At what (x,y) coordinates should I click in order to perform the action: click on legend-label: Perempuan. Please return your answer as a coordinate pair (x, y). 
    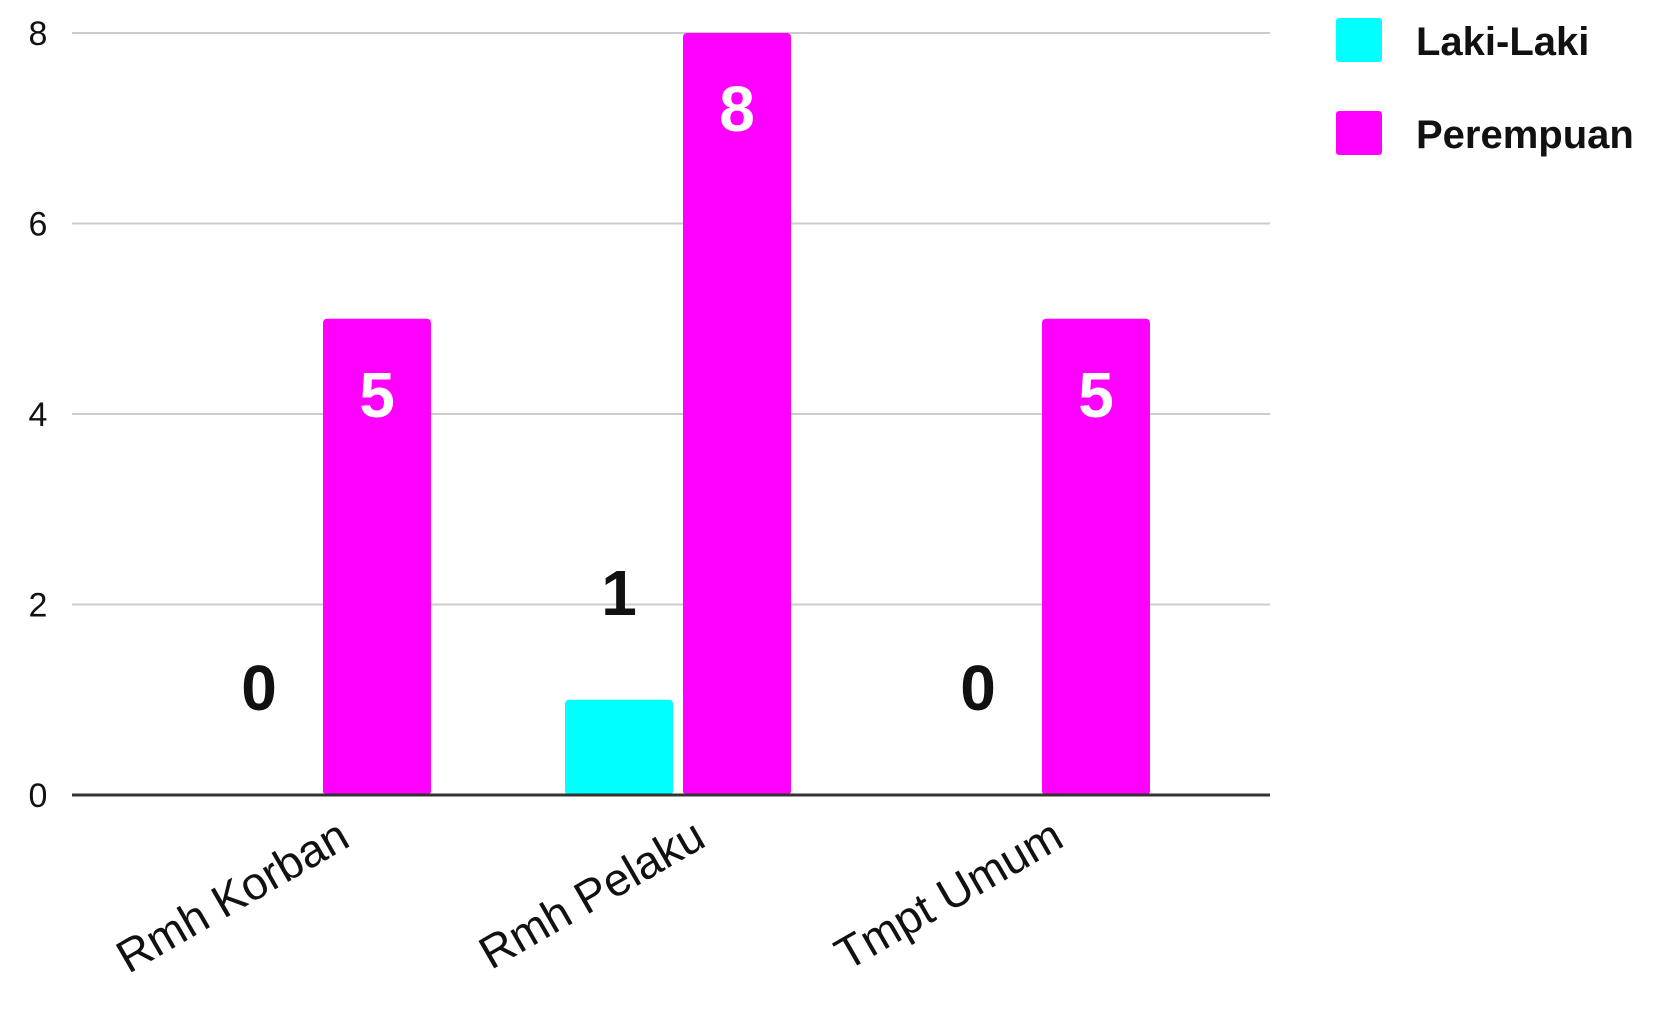
    Looking at the image, I should click on (1525, 135).